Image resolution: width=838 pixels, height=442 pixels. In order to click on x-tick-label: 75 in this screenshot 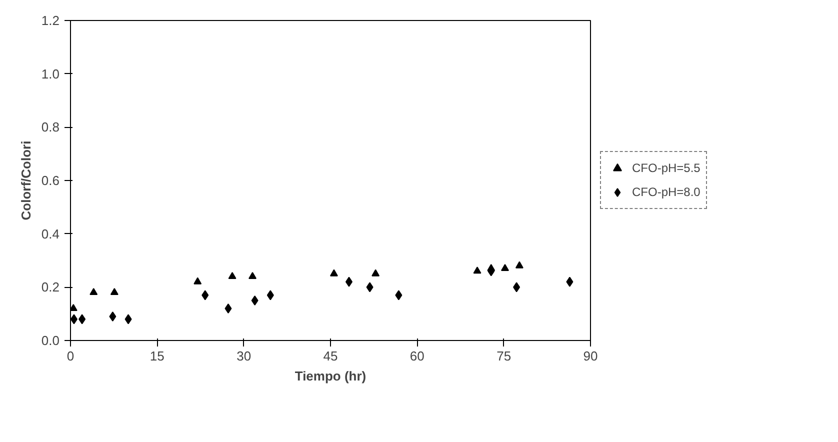, I will do `click(504, 356)`.